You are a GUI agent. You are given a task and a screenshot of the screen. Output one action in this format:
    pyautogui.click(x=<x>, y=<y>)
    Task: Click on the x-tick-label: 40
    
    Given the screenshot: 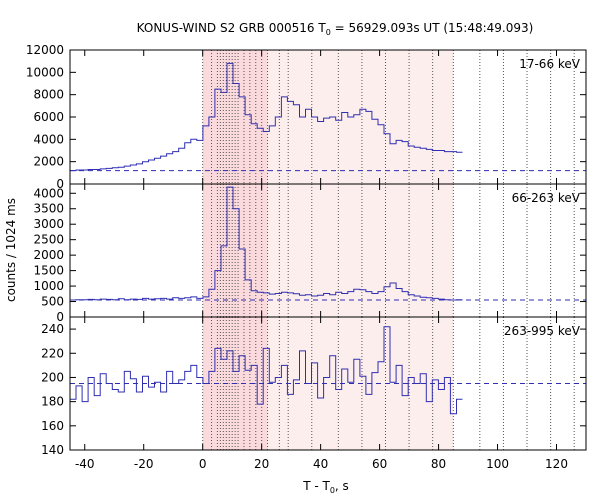 What is the action you would take?
    pyautogui.click(x=320, y=464)
    